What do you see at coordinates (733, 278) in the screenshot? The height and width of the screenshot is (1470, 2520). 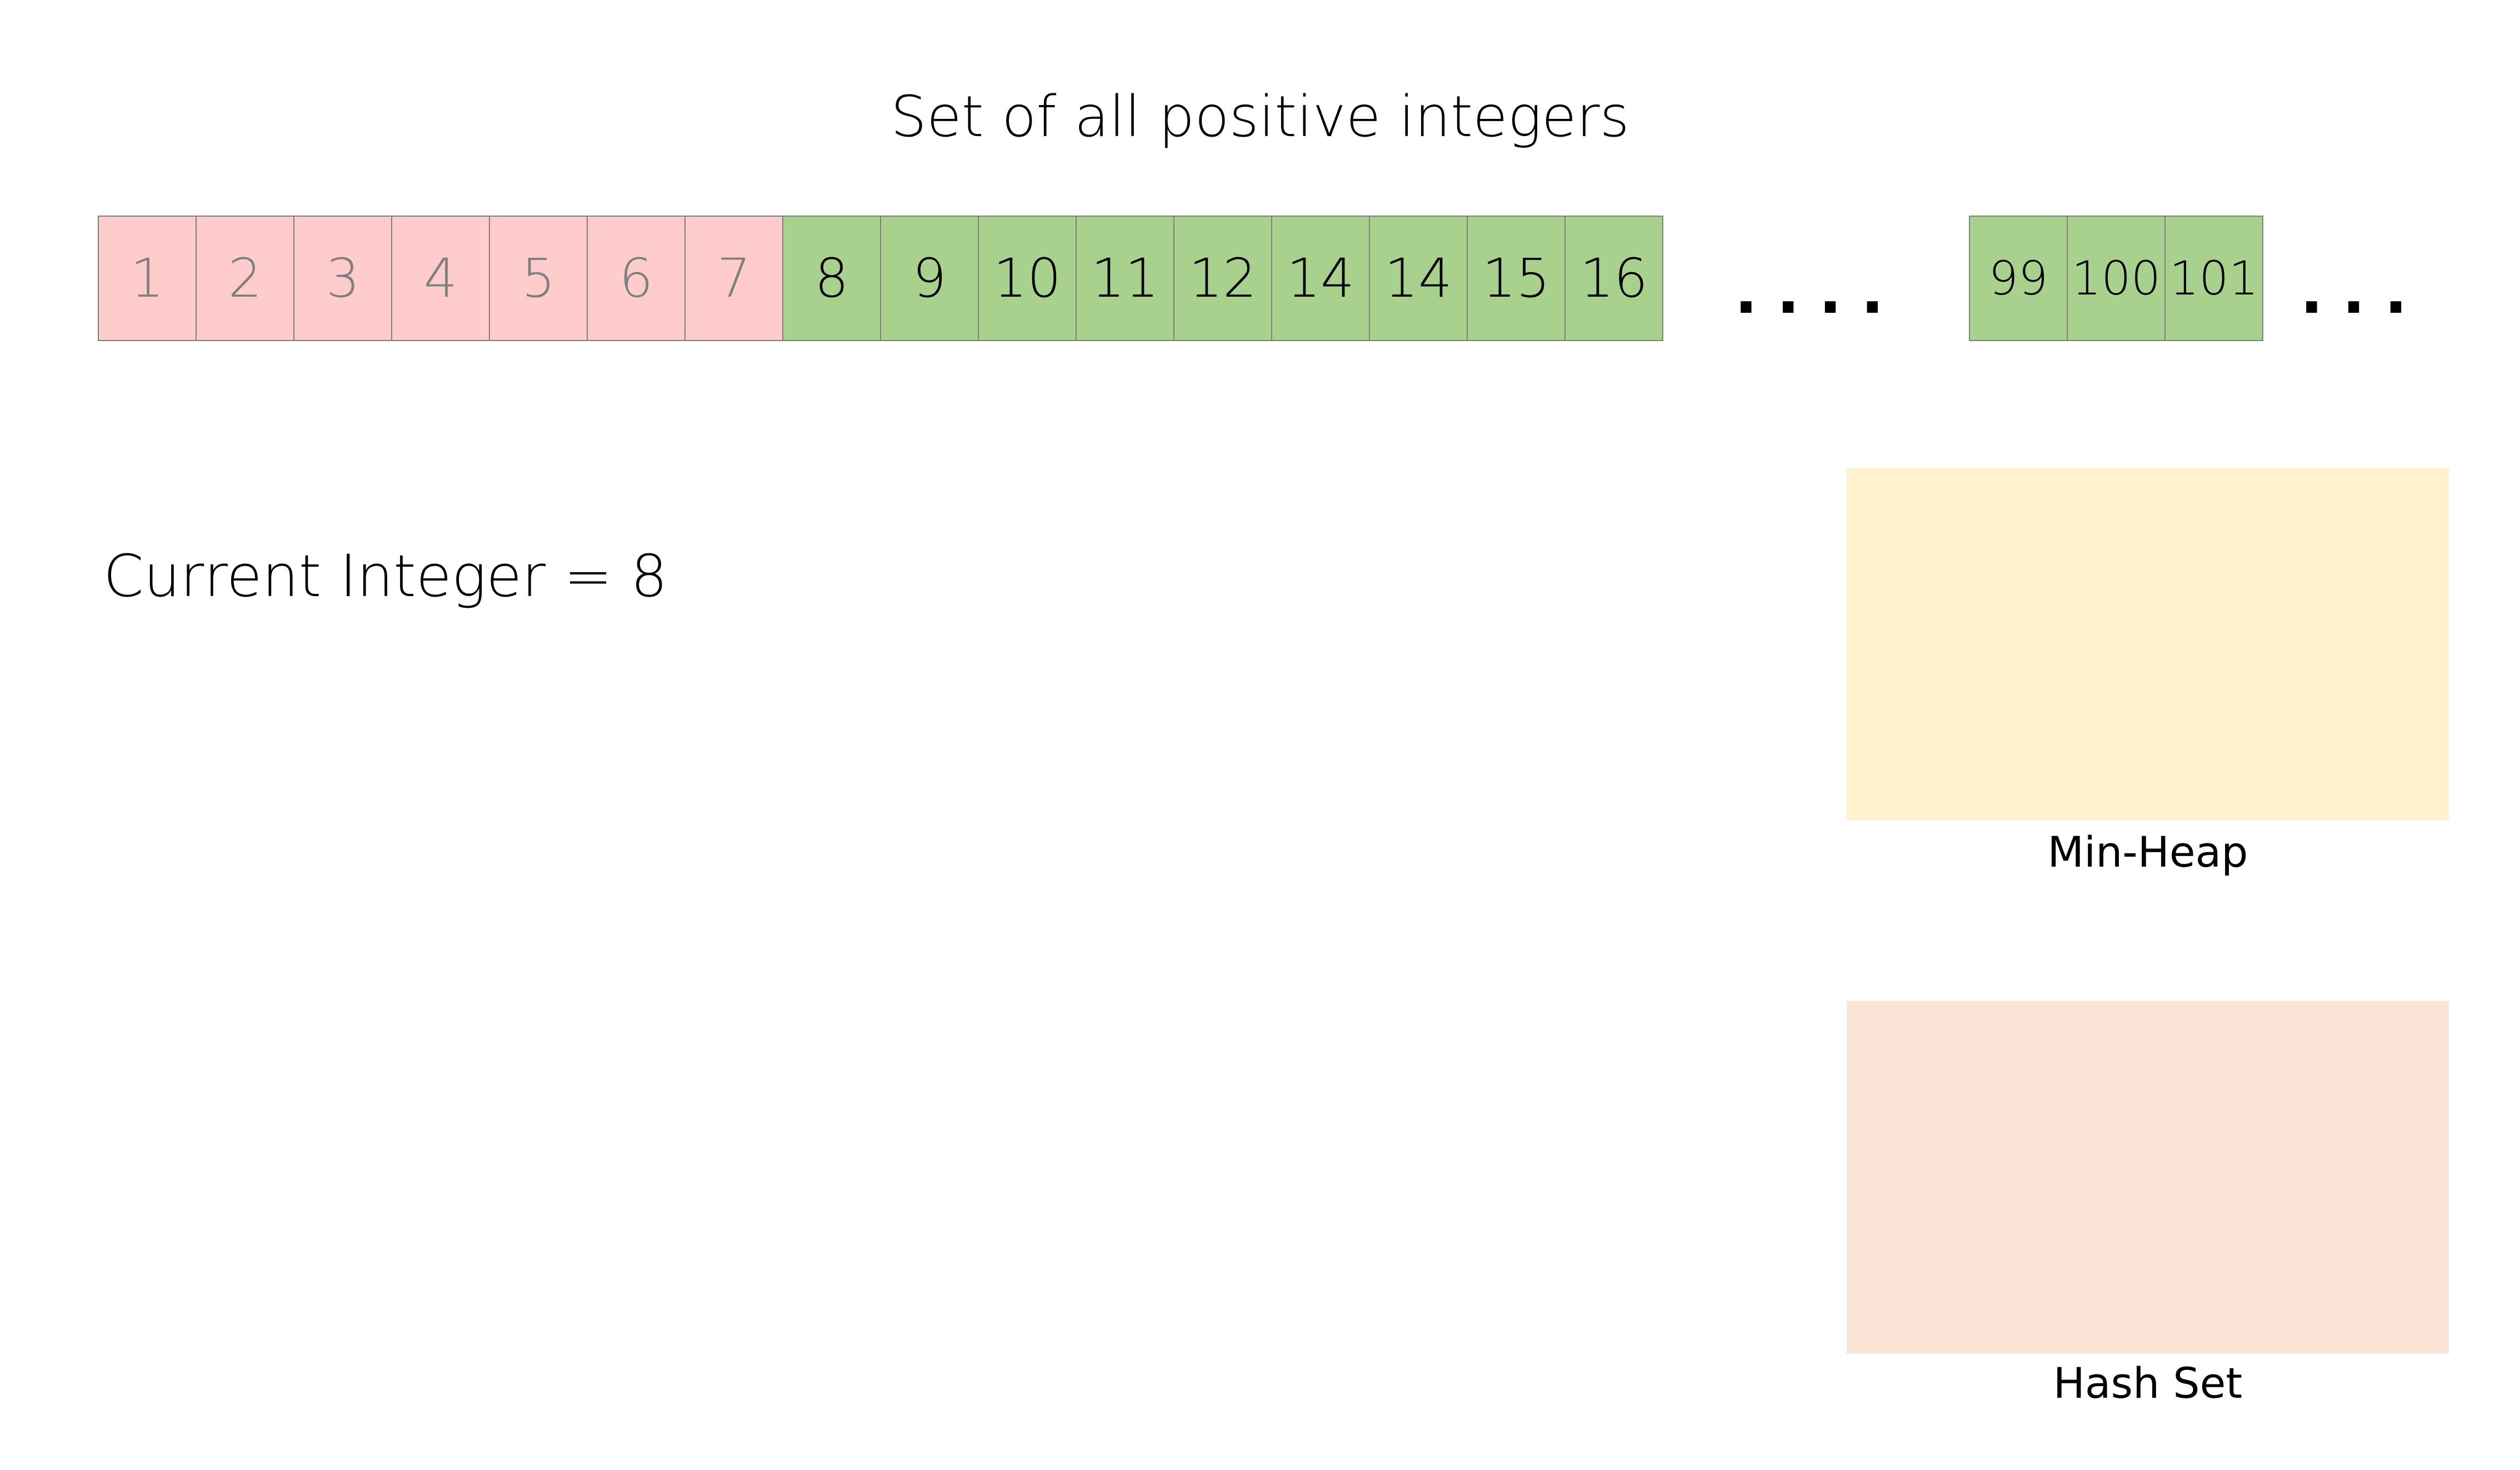 I see `visited-integer-cell: 7` at bounding box center [733, 278].